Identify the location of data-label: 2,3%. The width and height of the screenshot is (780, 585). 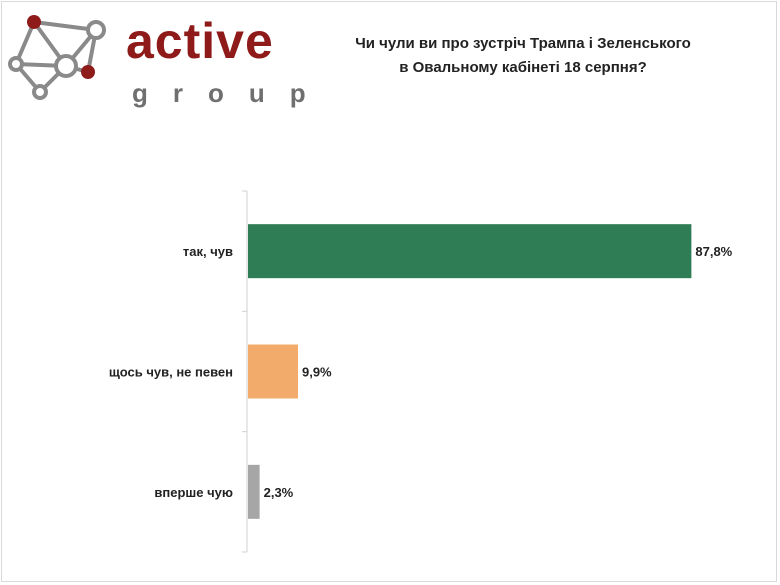
(279, 492).